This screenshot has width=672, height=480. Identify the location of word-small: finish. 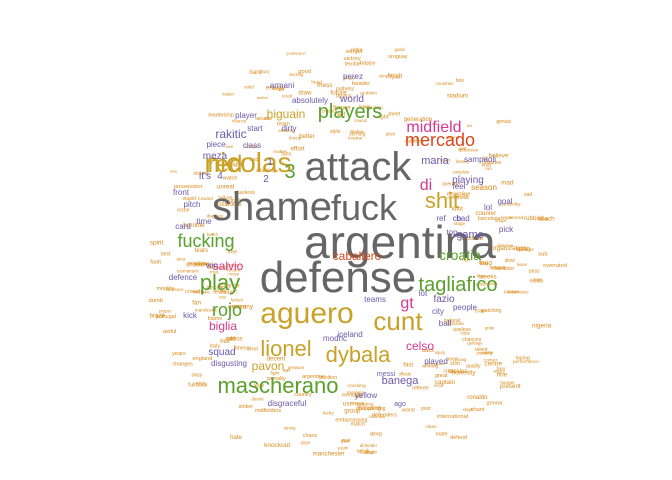
(395, 76).